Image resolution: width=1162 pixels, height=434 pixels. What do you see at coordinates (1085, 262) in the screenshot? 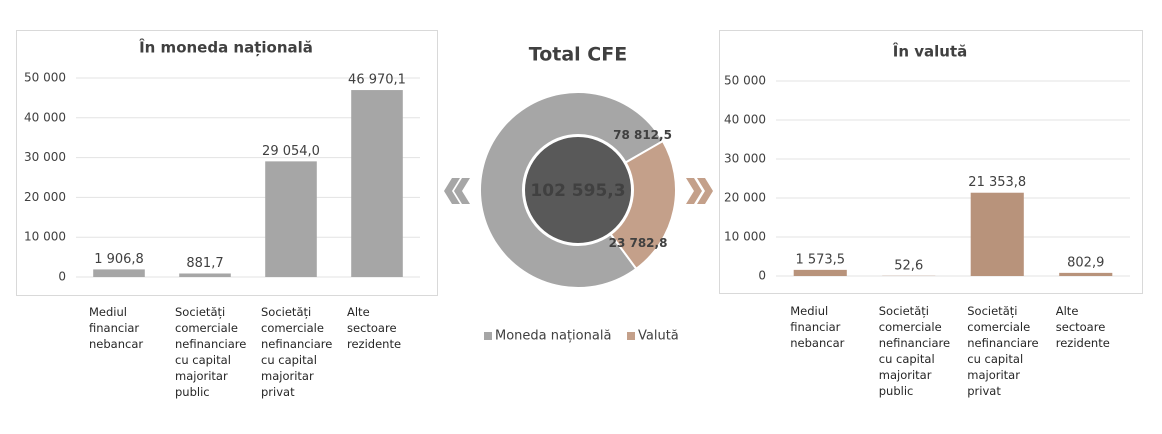
I see `value-label: 802,9` at bounding box center [1085, 262].